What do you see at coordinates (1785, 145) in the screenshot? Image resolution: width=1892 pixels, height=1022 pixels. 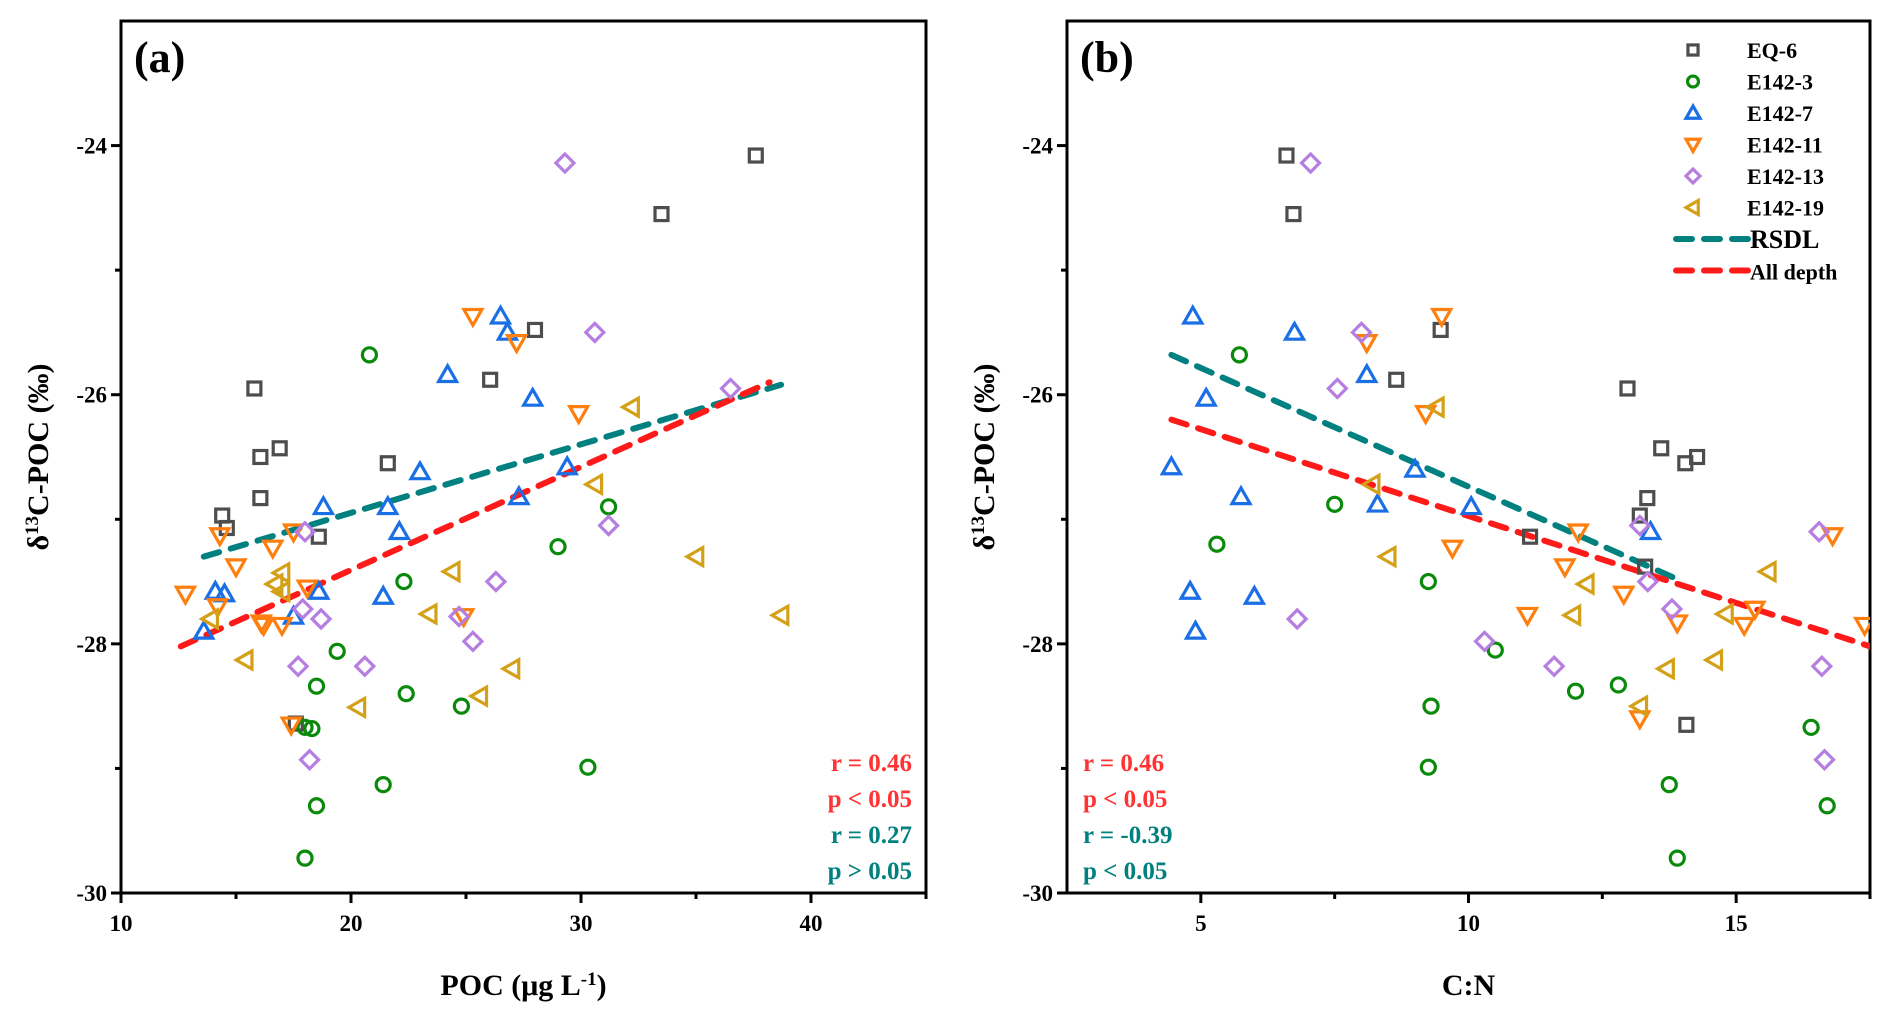 I see `legend-label: E142-11` at bounding box center [1785, 145].